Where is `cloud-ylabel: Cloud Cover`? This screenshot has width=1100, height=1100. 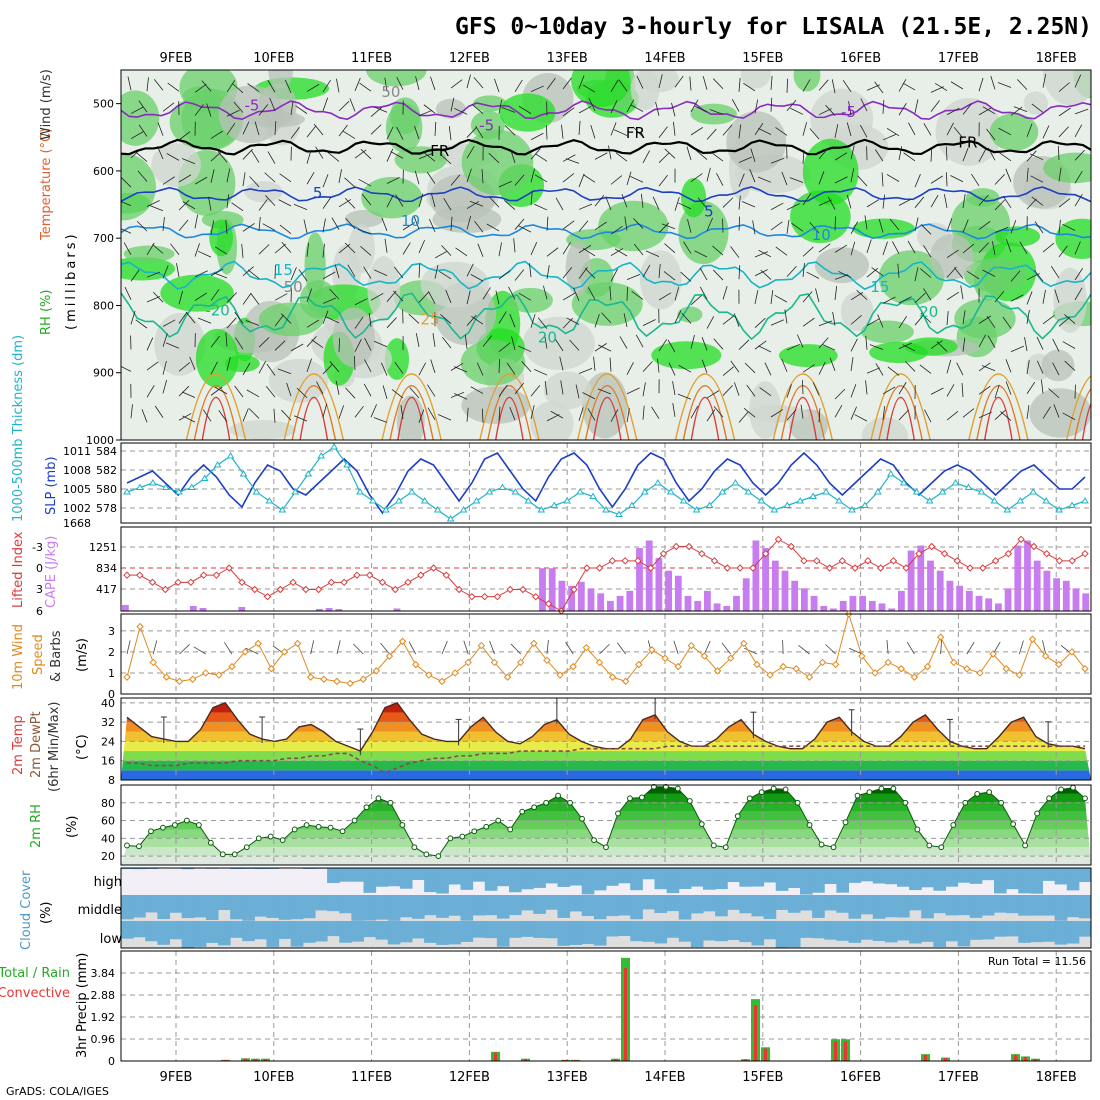
cloud-ylabel: Cloud Cover is located at coordinates (26, 910).